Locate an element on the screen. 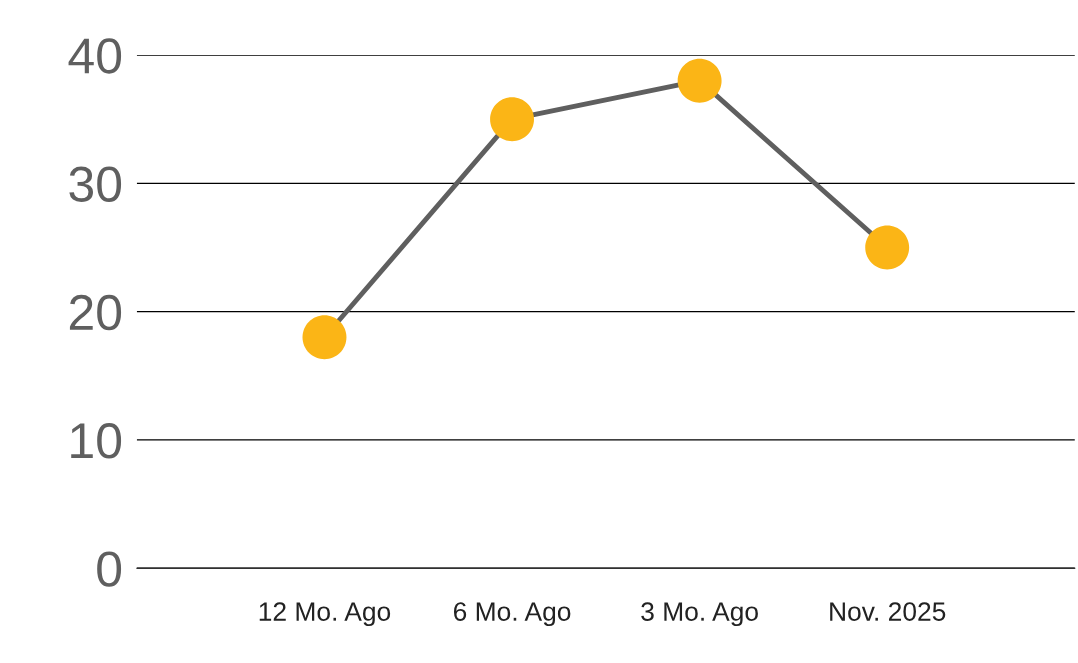 The image size is (1078, 663). y-tick-label: 40 is located at coordinates (95, 56).